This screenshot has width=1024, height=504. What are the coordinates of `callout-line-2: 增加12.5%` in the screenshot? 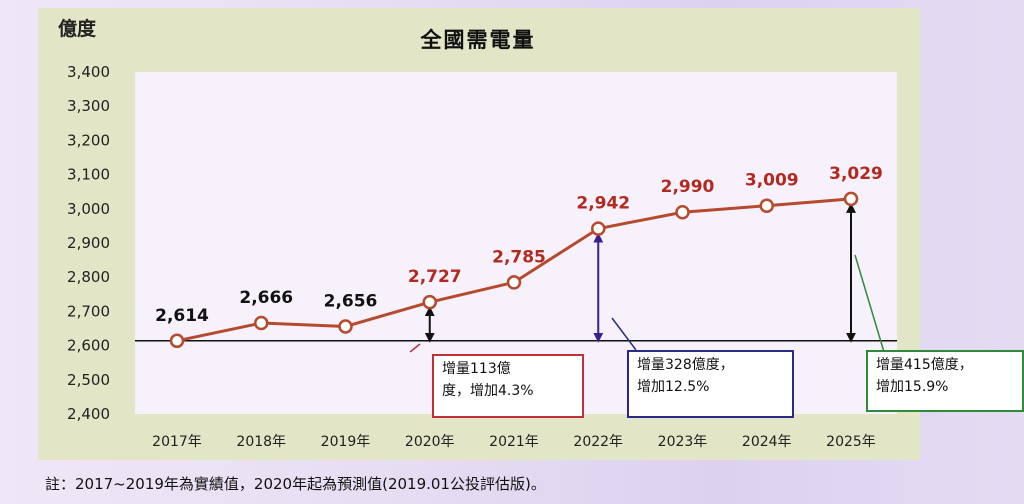 It's located at (673, 387).